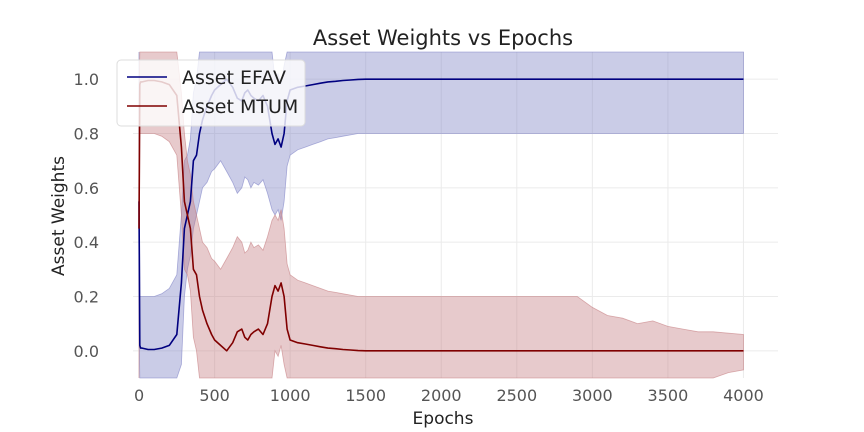 This screenshot has height=432, width=864. What do you see at coordinates (211, 93) in the screenshot?
I see `legend: Asset EFAV Asset MTUM` at bounding box center [211, 93].